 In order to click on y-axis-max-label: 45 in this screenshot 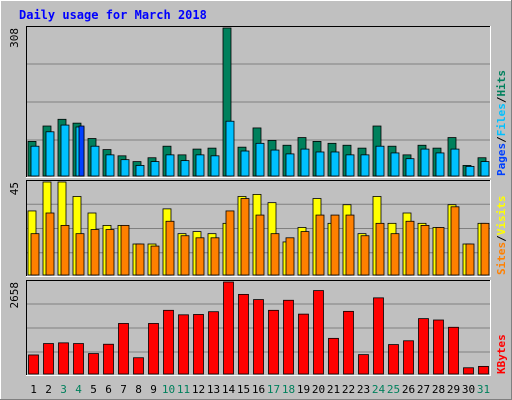, I will do `click(14, 188)`.